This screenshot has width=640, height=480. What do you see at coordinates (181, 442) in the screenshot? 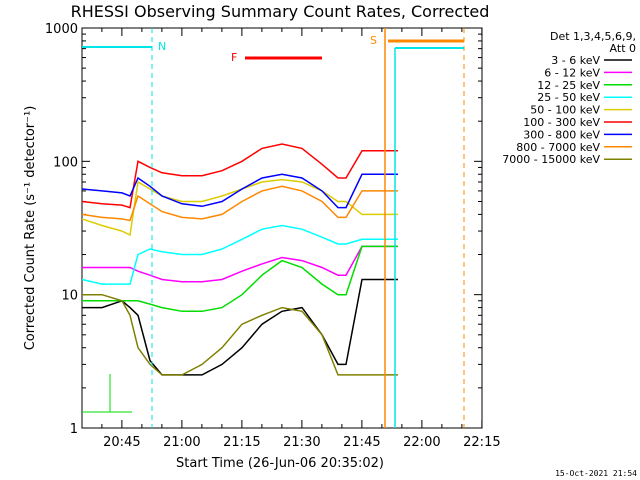
I see `x-tick-label: 21:00` at bounding box center [181, 442].